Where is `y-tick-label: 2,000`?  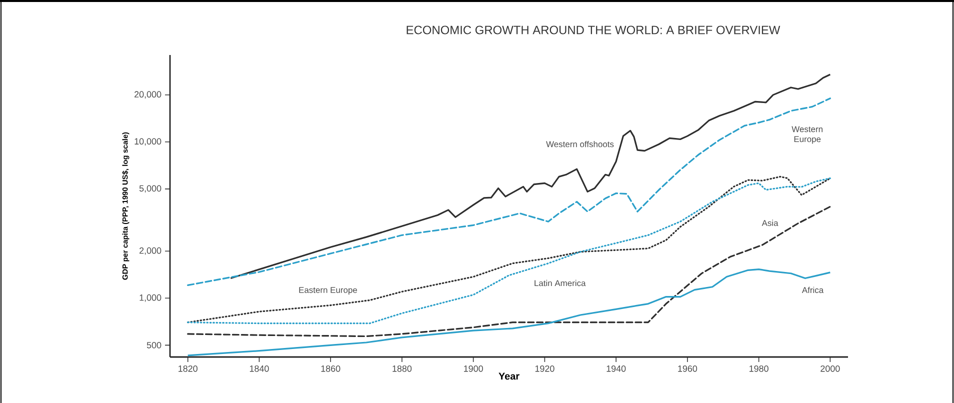 y-tick-label: 2,000 is located at coordinates (151, 251).